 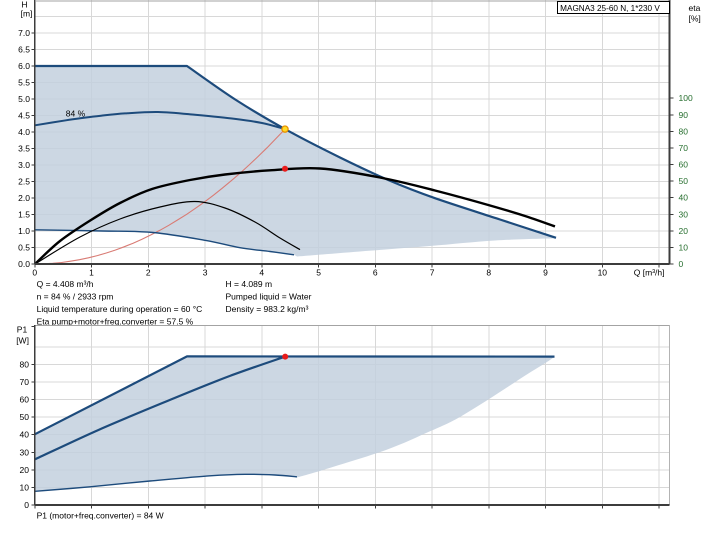 I want to click on svg-text: P1, so click(x=22, y=330).